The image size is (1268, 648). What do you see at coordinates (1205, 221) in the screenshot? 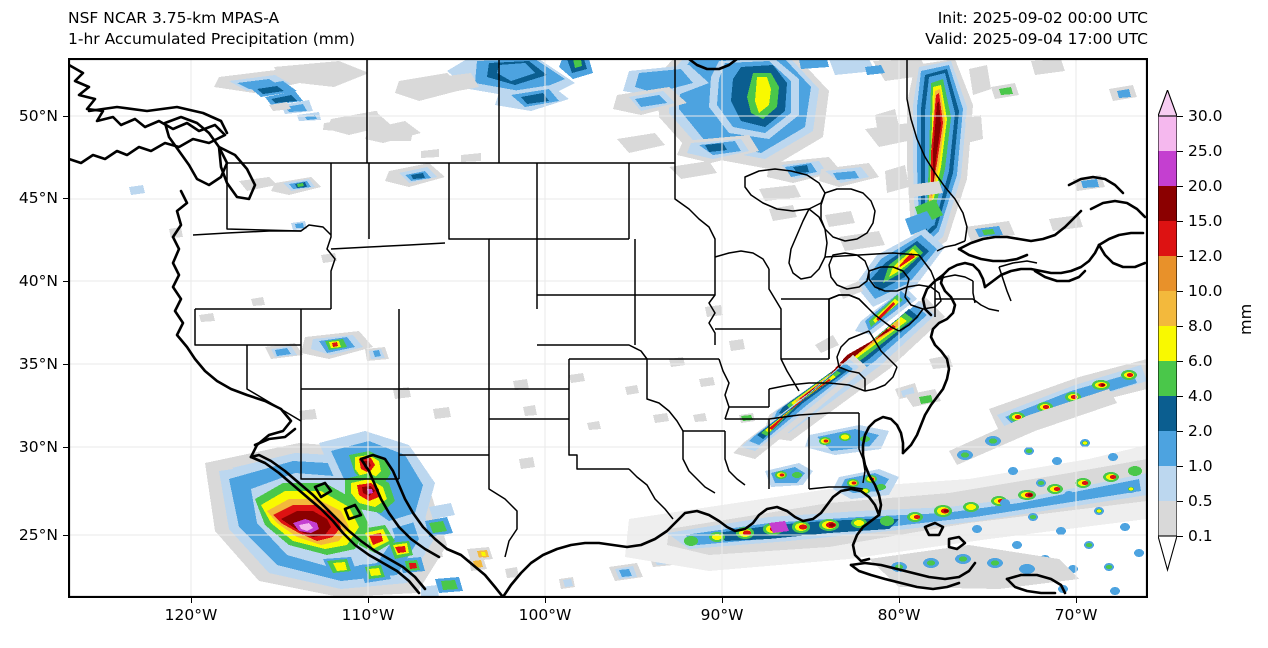
I see `cb-label-15: 15.0` at bounding box center [1205, 221].